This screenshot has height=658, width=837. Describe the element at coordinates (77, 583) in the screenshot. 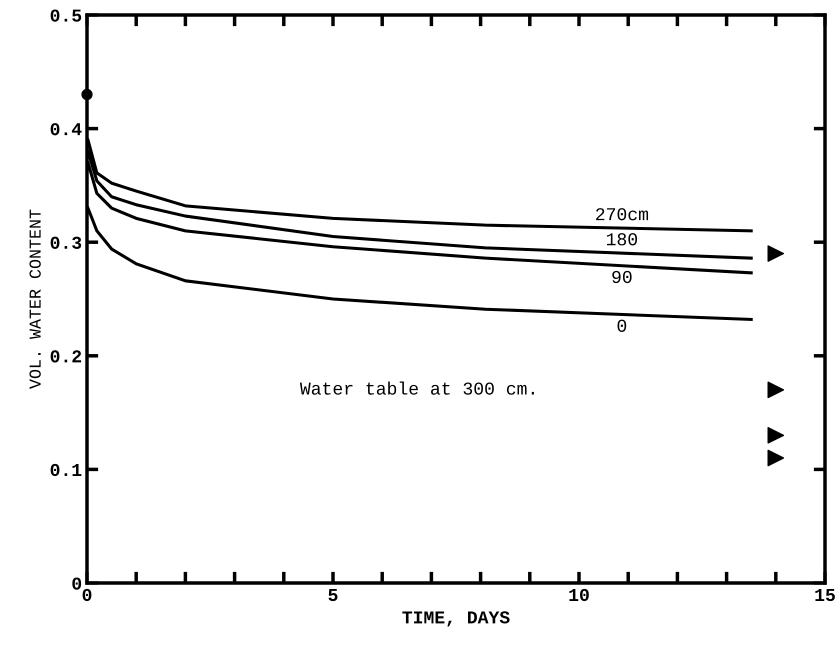

I see `y-tick-label: 0` at that location.